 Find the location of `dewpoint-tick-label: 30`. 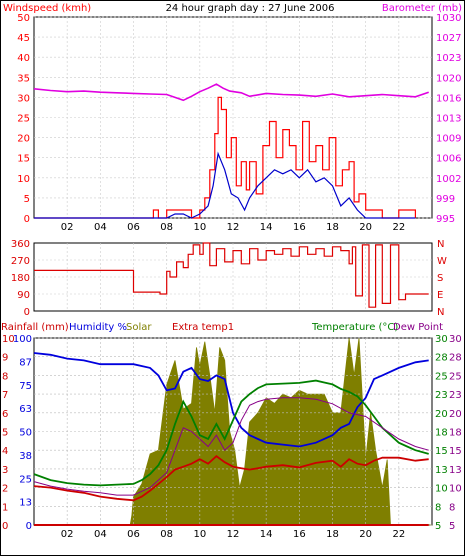

dewpoint-tick-label: 30 is located at coordinates (455, 339).